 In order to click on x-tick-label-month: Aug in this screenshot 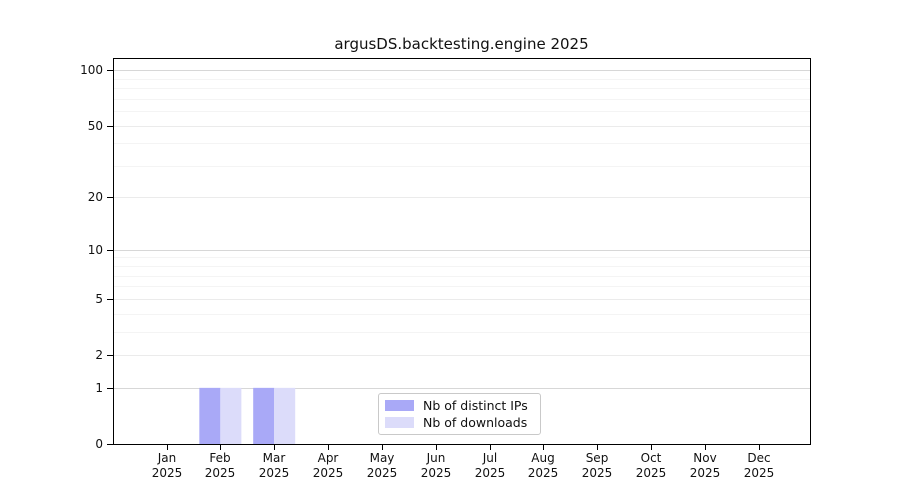, I will do `click(542, 458)`.